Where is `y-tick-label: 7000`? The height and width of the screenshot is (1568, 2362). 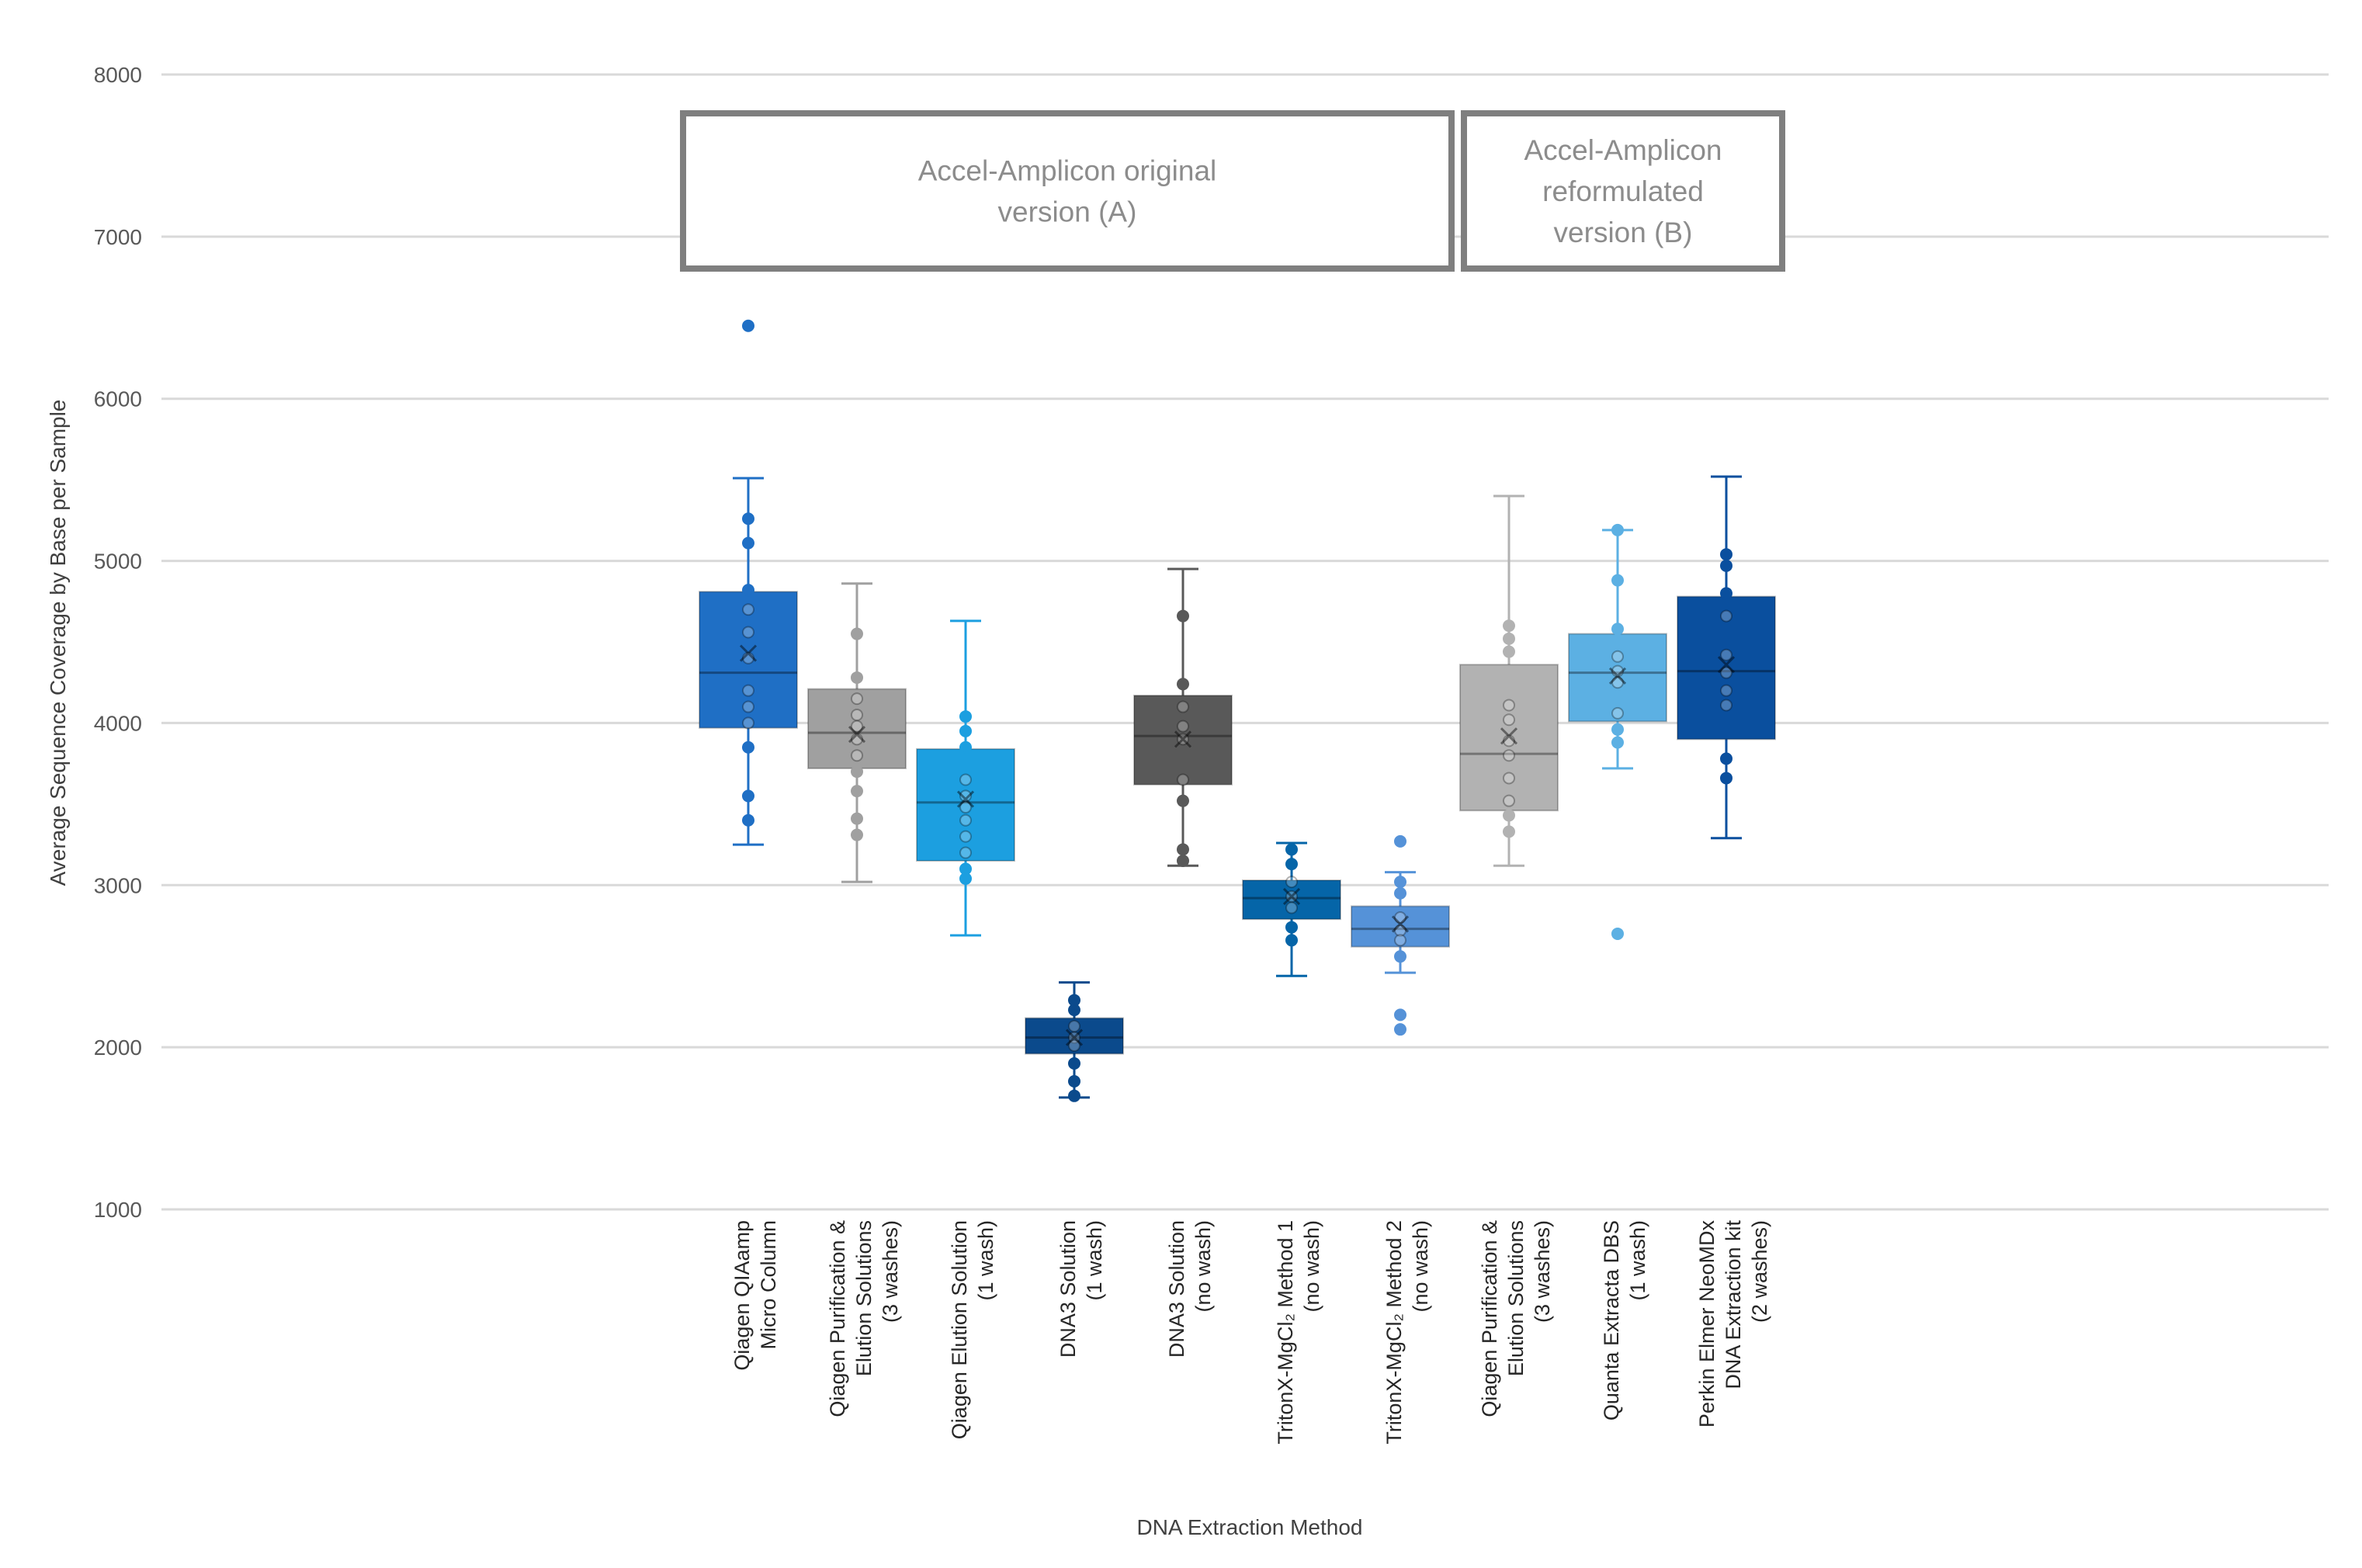 y-tick-label: 7000 is located at coordinates (118, 237).